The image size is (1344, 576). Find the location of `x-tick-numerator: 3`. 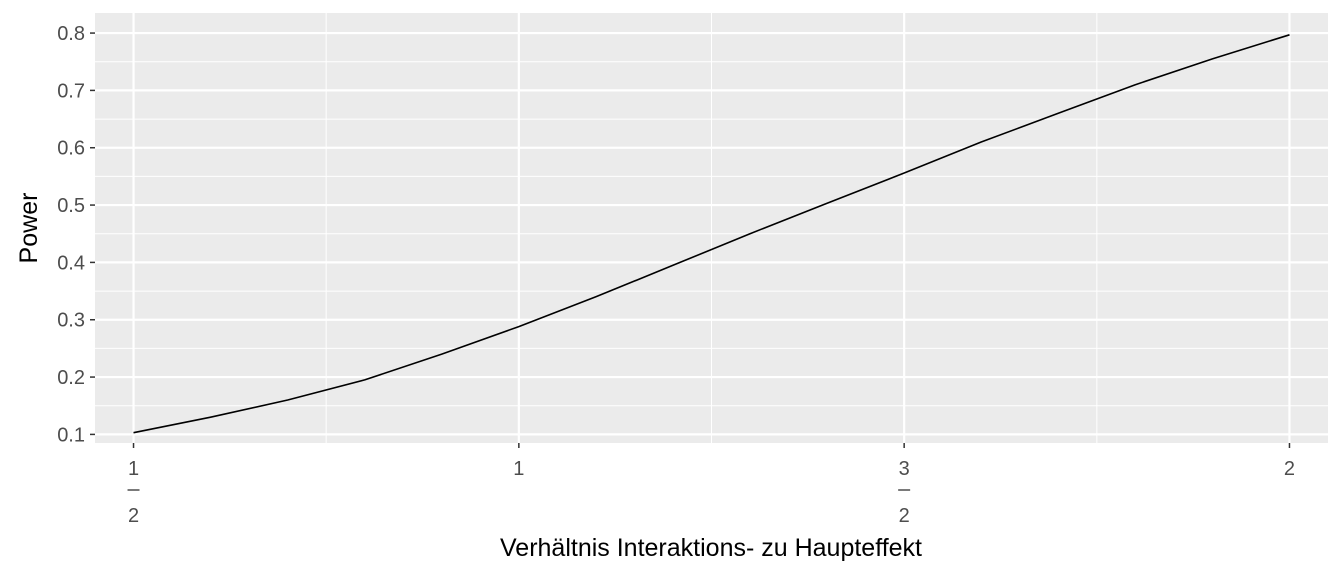

x-tick-numerator: 3 is located at coordinates (904, 469).